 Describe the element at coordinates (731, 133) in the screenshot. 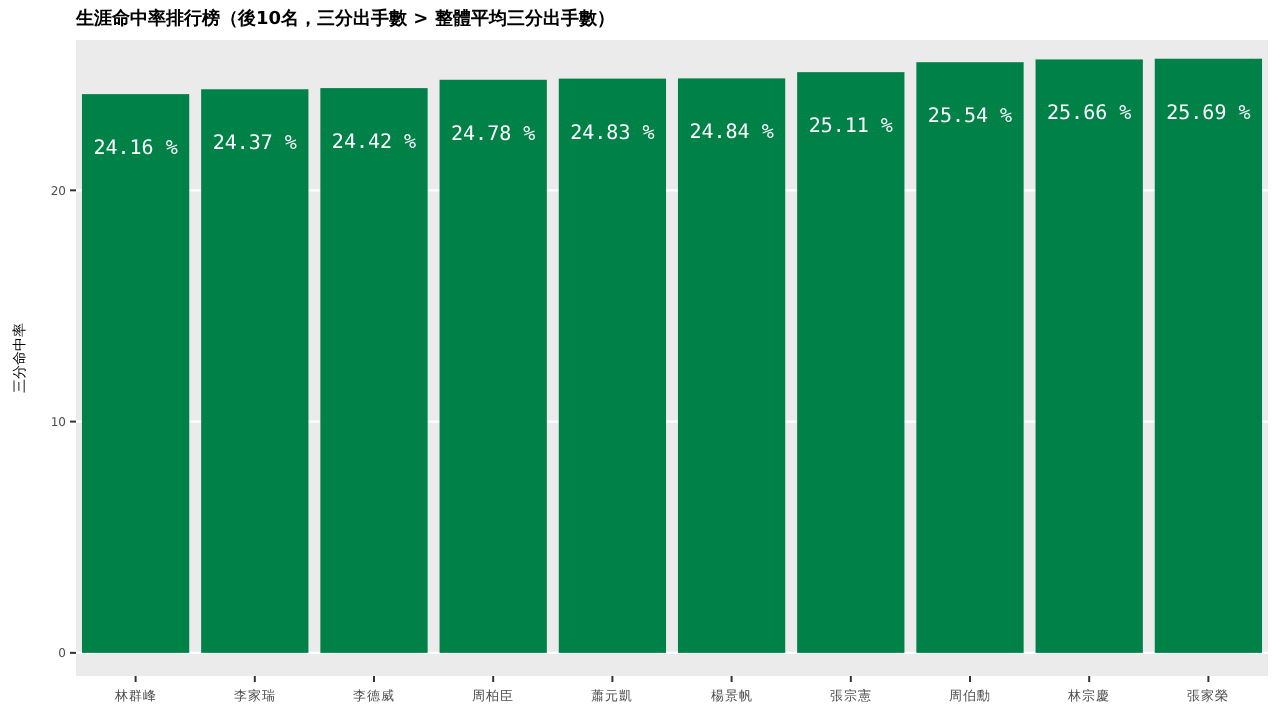

I see `data-label: 24.84 %` at that location.